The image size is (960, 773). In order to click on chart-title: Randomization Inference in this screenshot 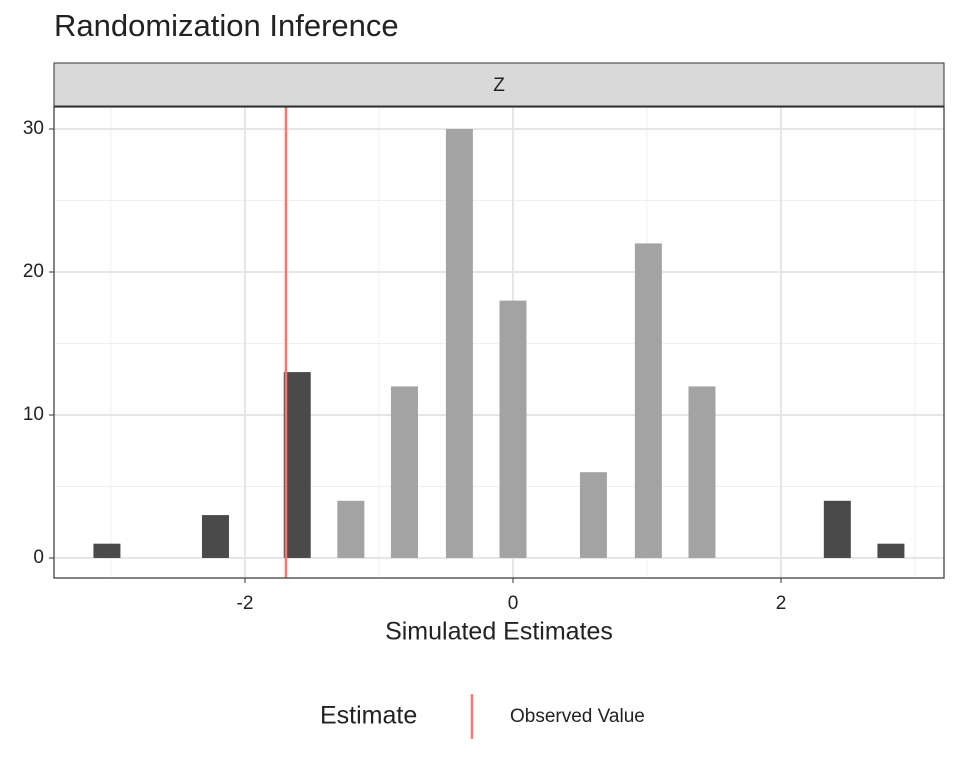, I will do `click(226, 25)`.